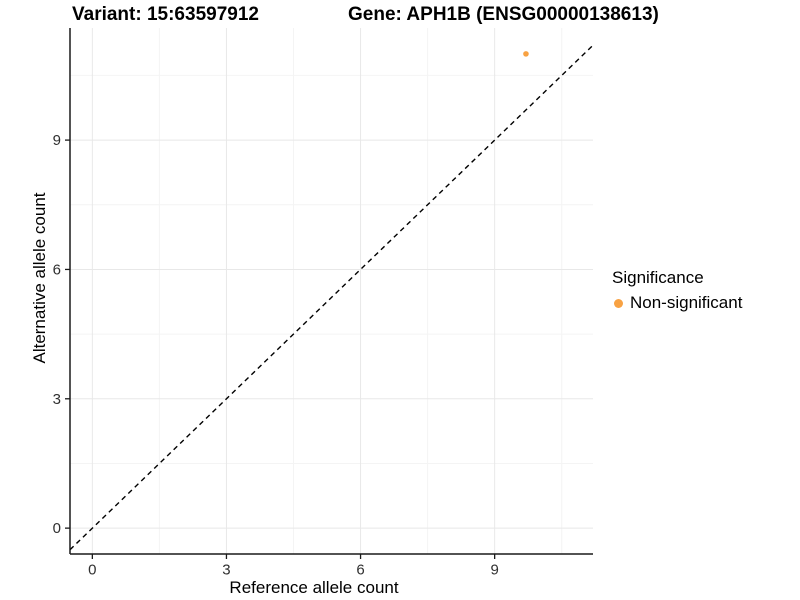  Describe the element at coordinates (57, 528) in the screenshot. I see `y-tick-label: 0` at that location.